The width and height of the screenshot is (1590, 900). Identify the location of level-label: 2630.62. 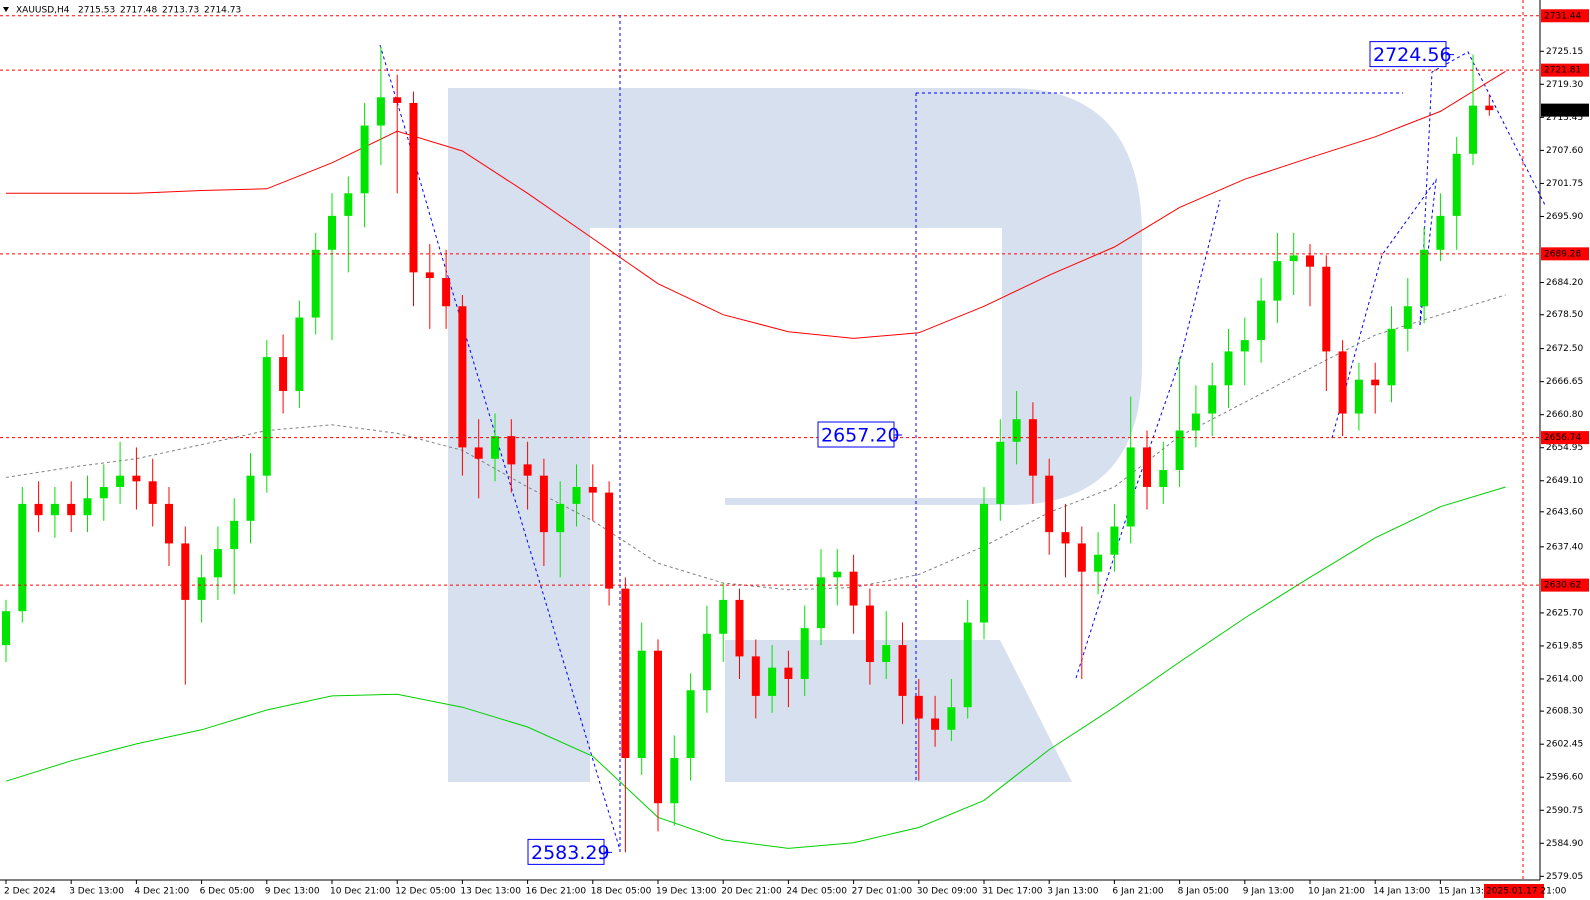
(1562, 586).